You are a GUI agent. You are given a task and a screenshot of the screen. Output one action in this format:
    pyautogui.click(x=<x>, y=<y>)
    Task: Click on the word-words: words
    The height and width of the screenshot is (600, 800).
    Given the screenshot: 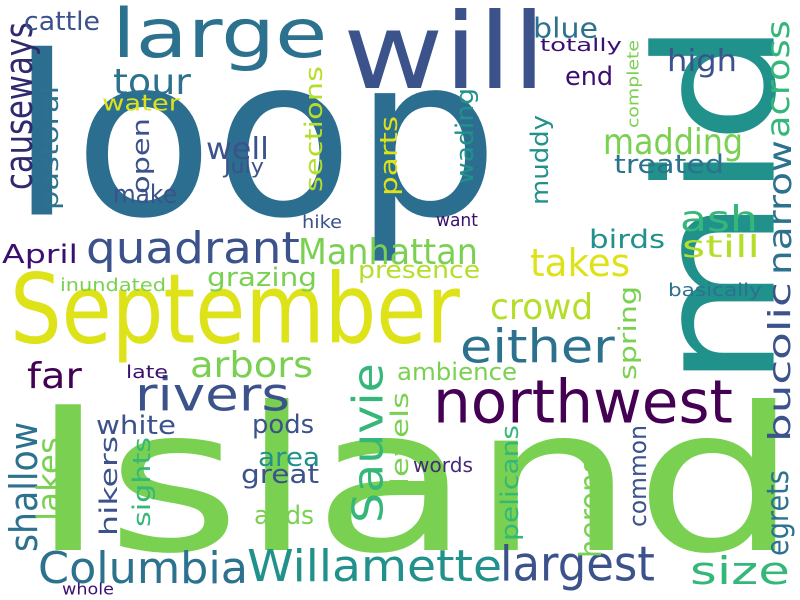 What is the action you would take?
    pyautogui.click(x=443, y=465)
    